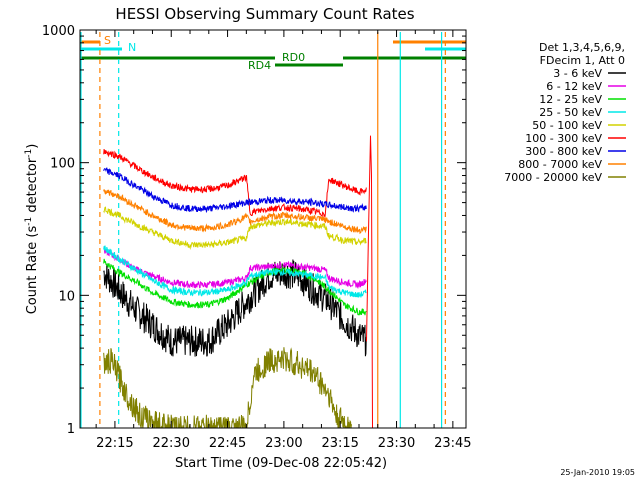  I want to click on series-line-50-100-kev, so click(235, 228).